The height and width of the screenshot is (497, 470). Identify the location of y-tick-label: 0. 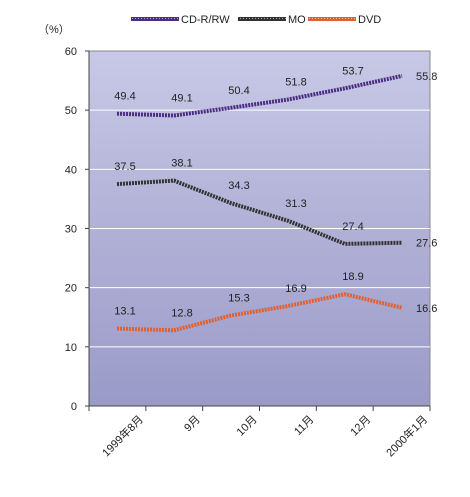
(74, 407).